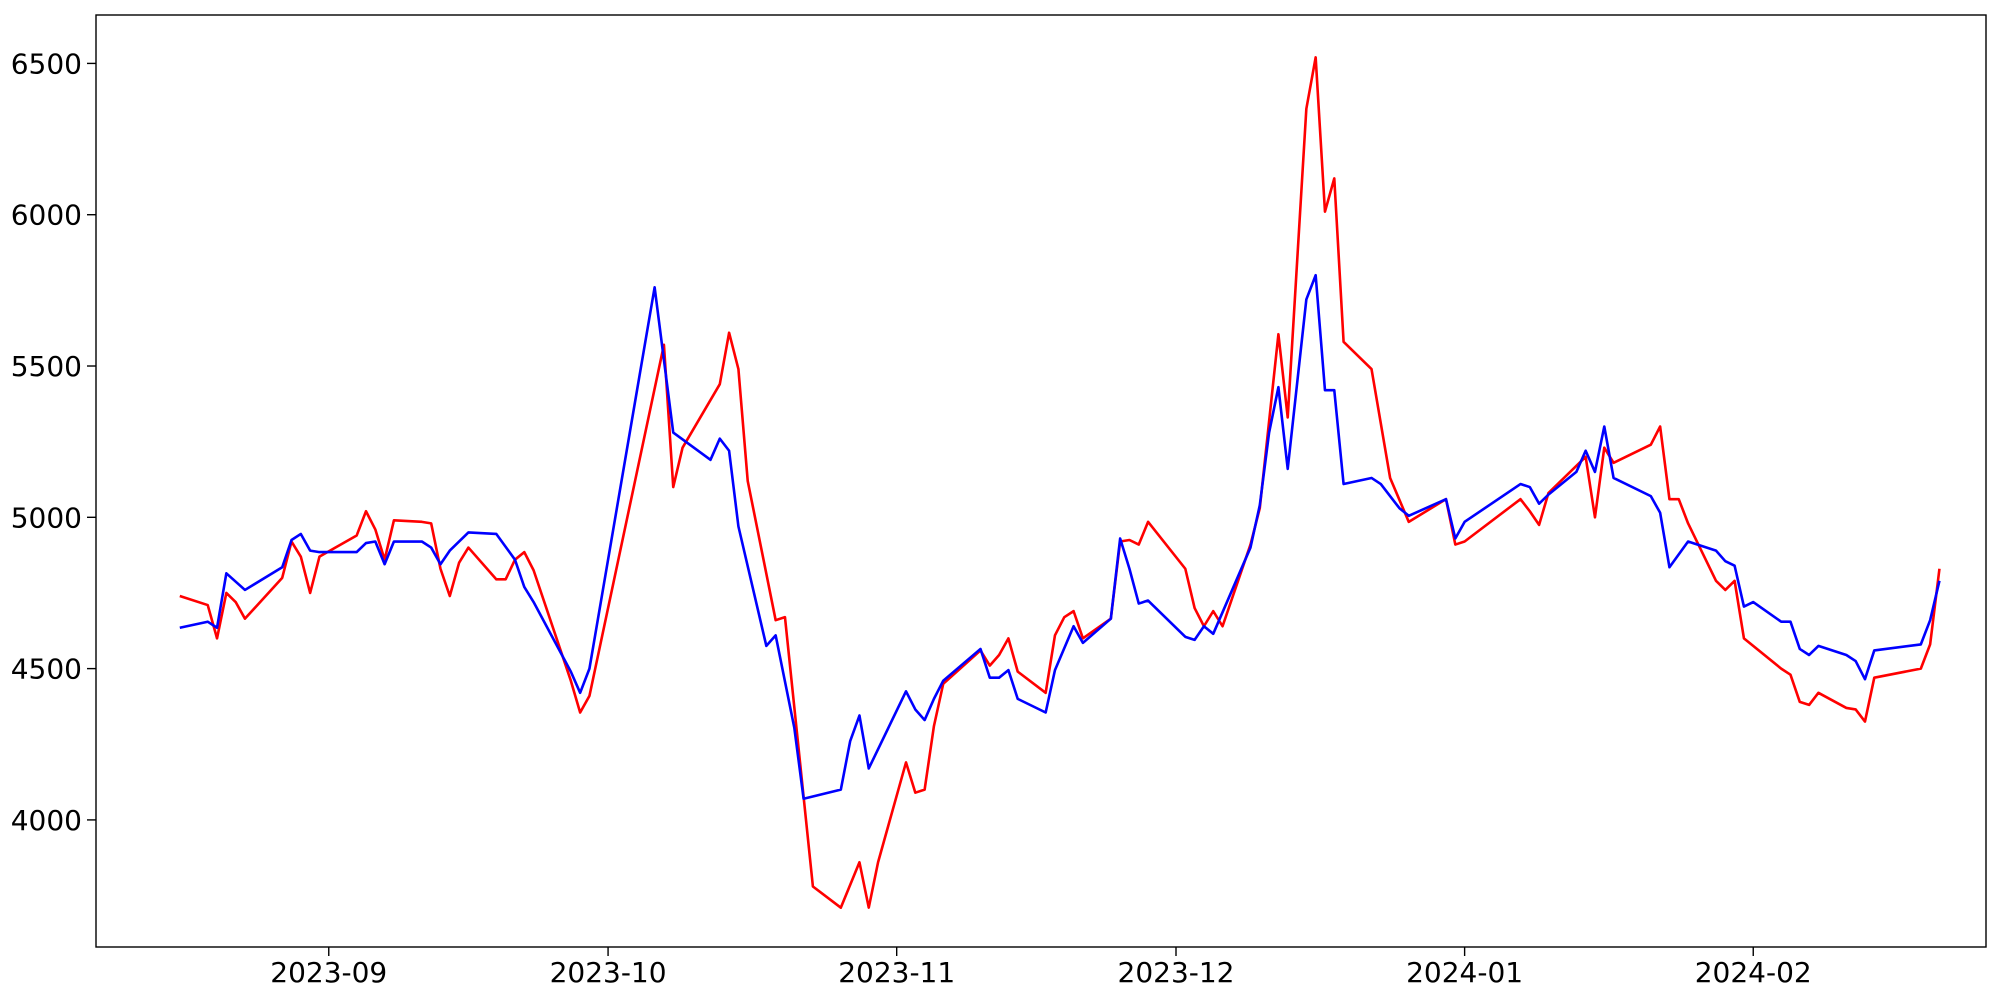  What do you see at coordinates (46, 215) in the screenshot?
I see `y-tick-label: 6000` at bounding box center [46, 215].